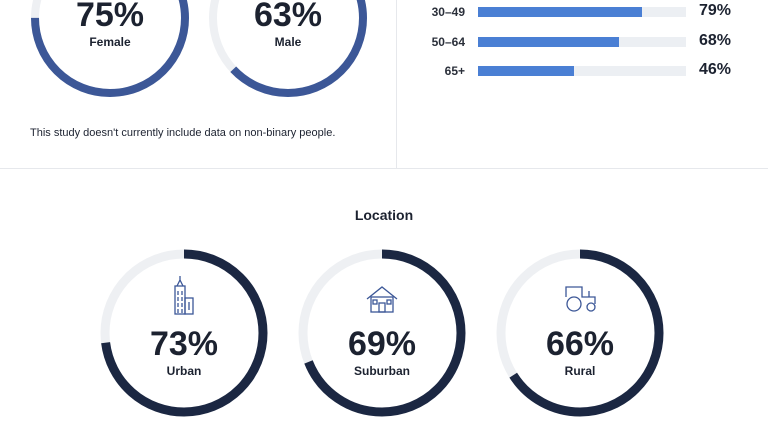  What do you see at coordinates (184, 295) in the screenshot?
I see `city-building-icon` at bounding box center [184, 295].